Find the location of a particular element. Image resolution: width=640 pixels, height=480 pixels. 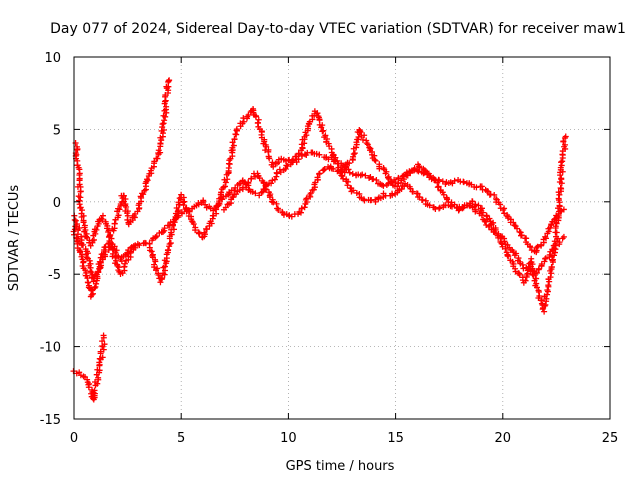

x-tick-label: 10 is located at coordinates (288, 438).